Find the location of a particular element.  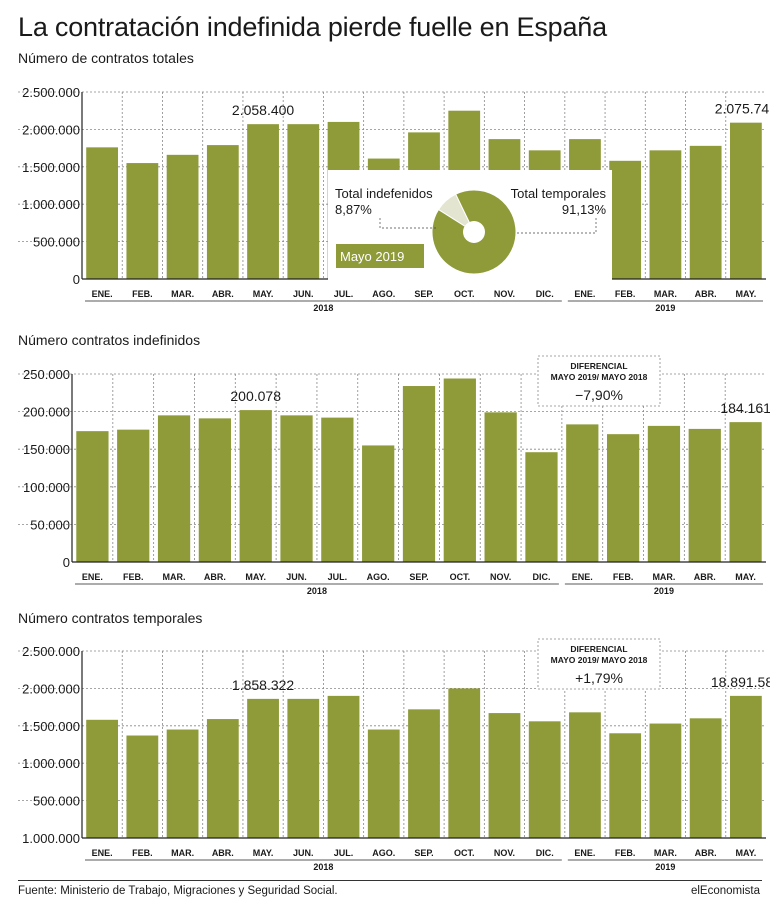

pie-value-indefinidos: 8,87% is located at coordinates (353, 209).